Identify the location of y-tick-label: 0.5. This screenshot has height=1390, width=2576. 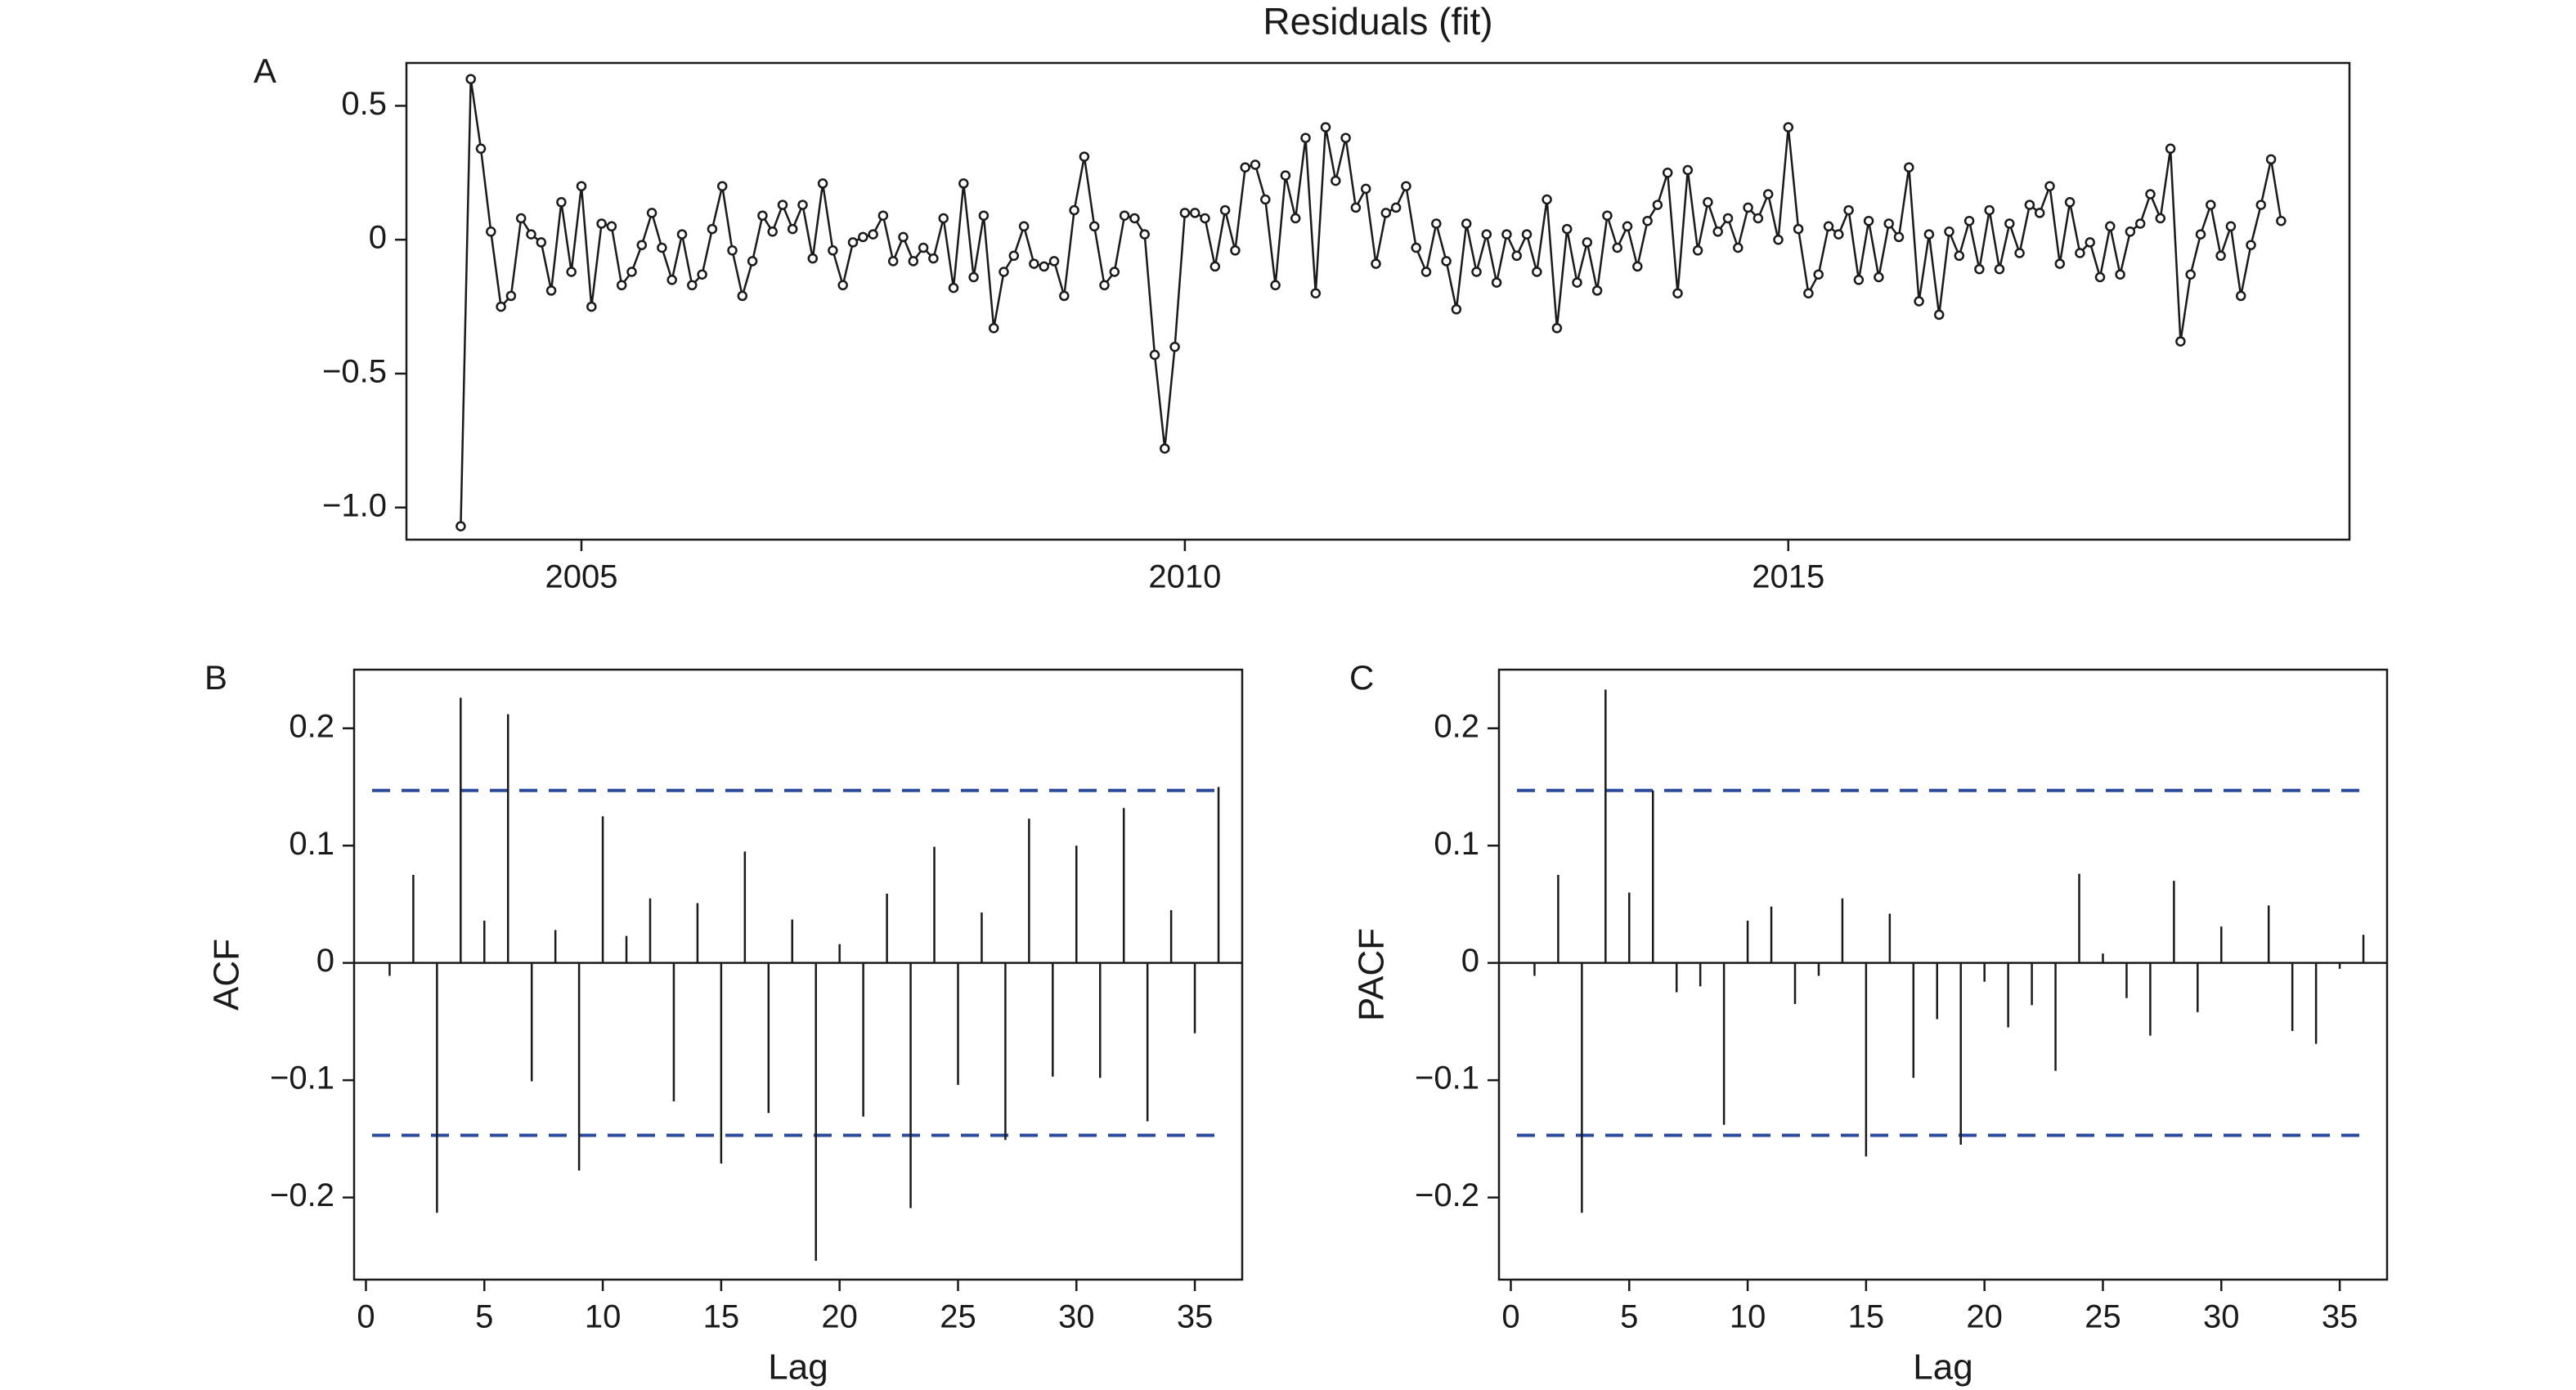
(364, 104).